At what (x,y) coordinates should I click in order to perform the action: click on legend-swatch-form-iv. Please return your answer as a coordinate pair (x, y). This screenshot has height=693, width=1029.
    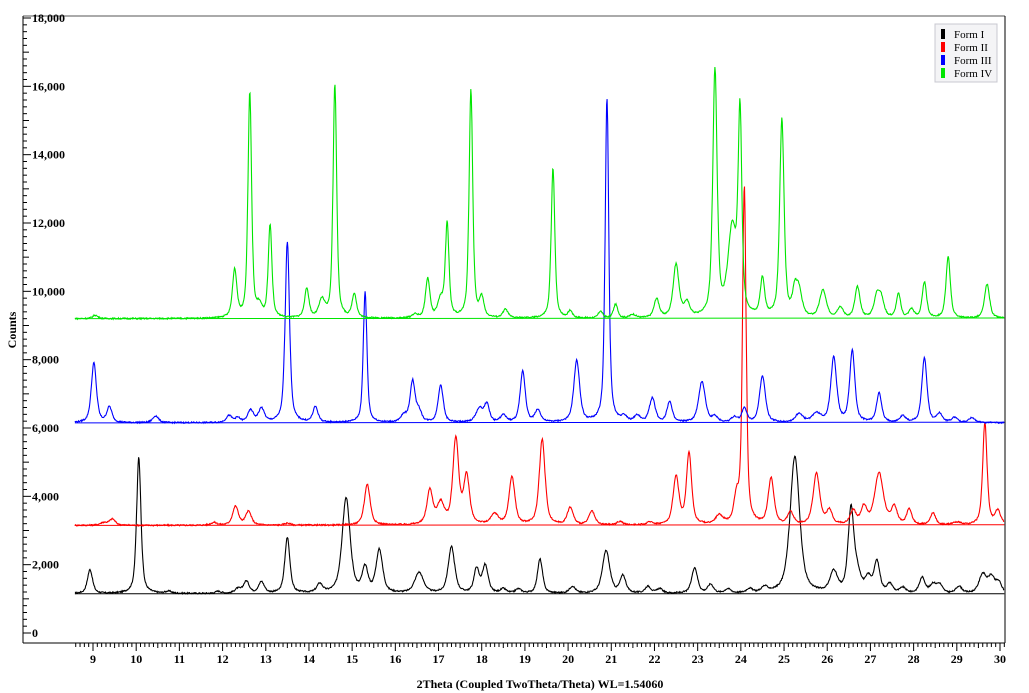
    Looking at the image, I should click on (943, 73).